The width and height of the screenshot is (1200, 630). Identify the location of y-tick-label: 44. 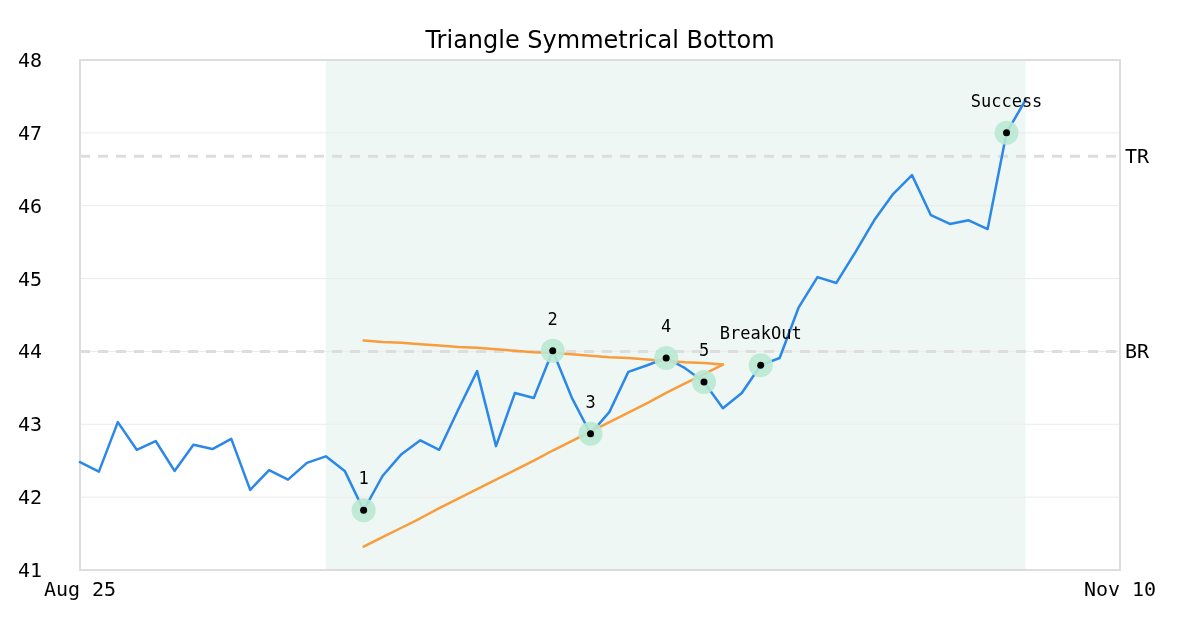
(30, 351).